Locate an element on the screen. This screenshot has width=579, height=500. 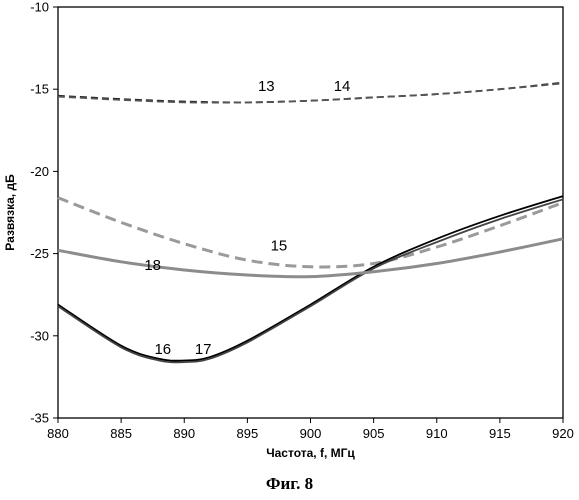
x-tick-label: 895 is located at coordinates (248, 433).